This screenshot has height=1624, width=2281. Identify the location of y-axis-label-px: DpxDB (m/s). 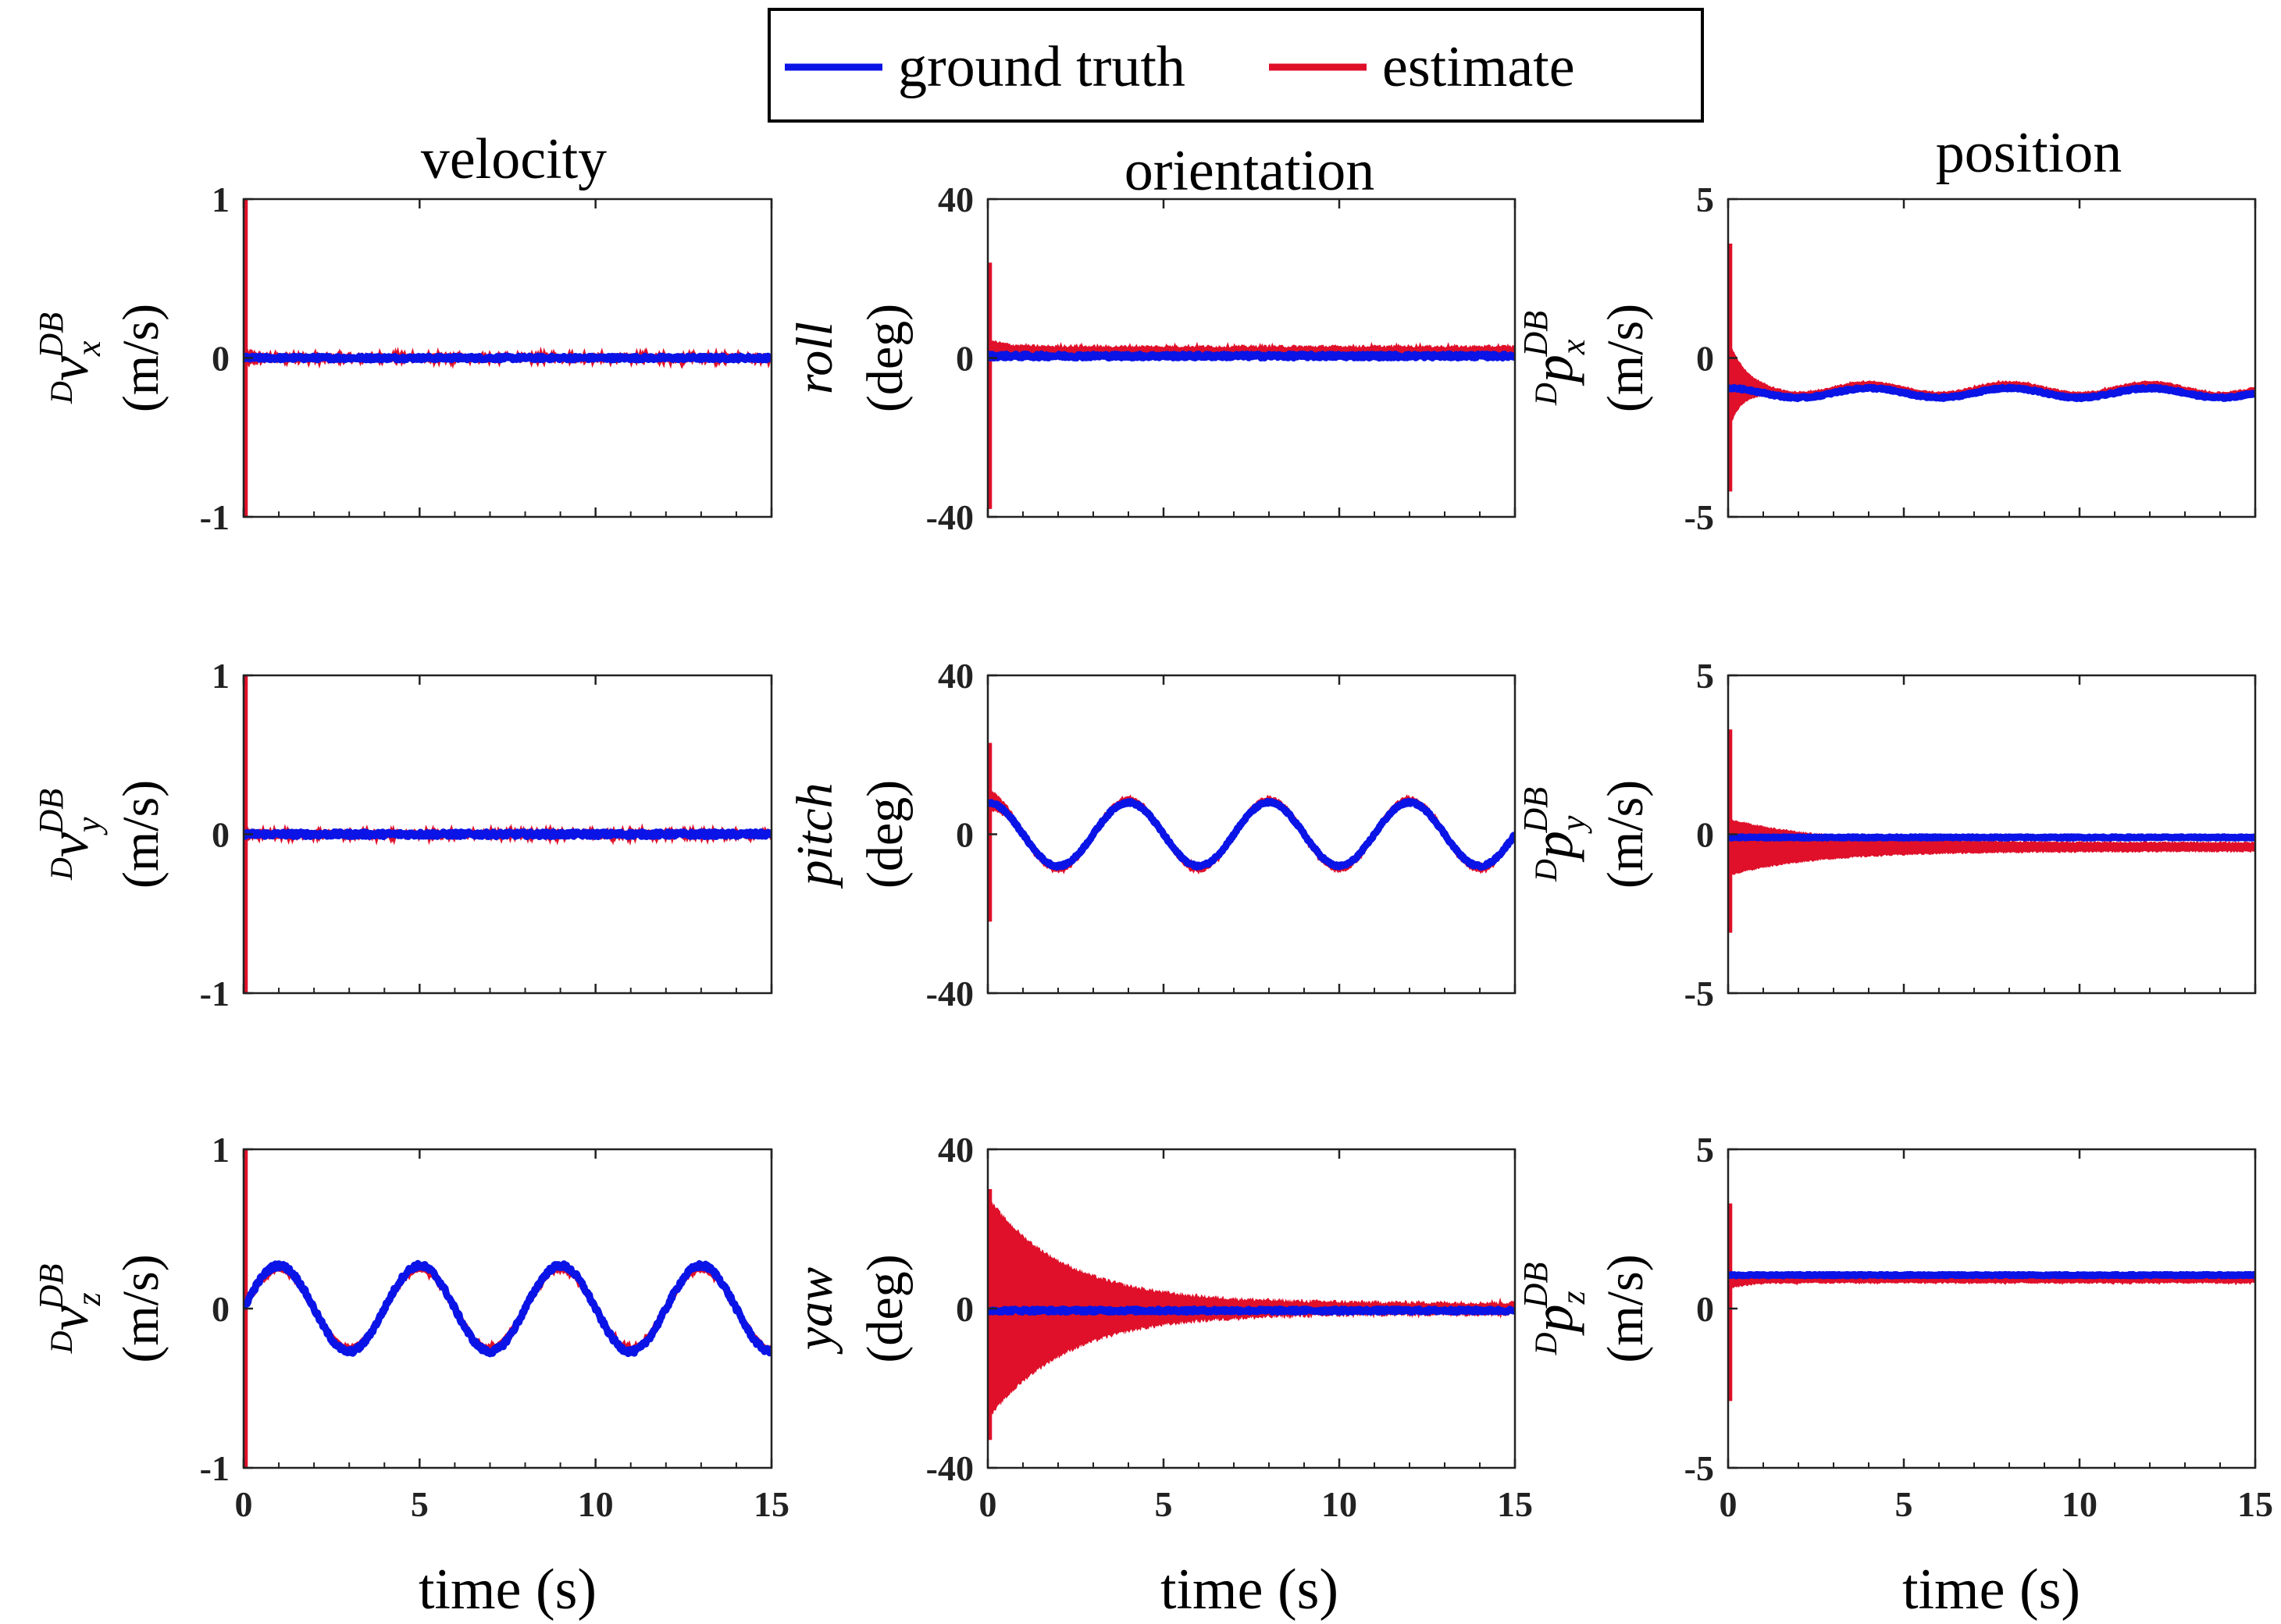
(1585, 358).